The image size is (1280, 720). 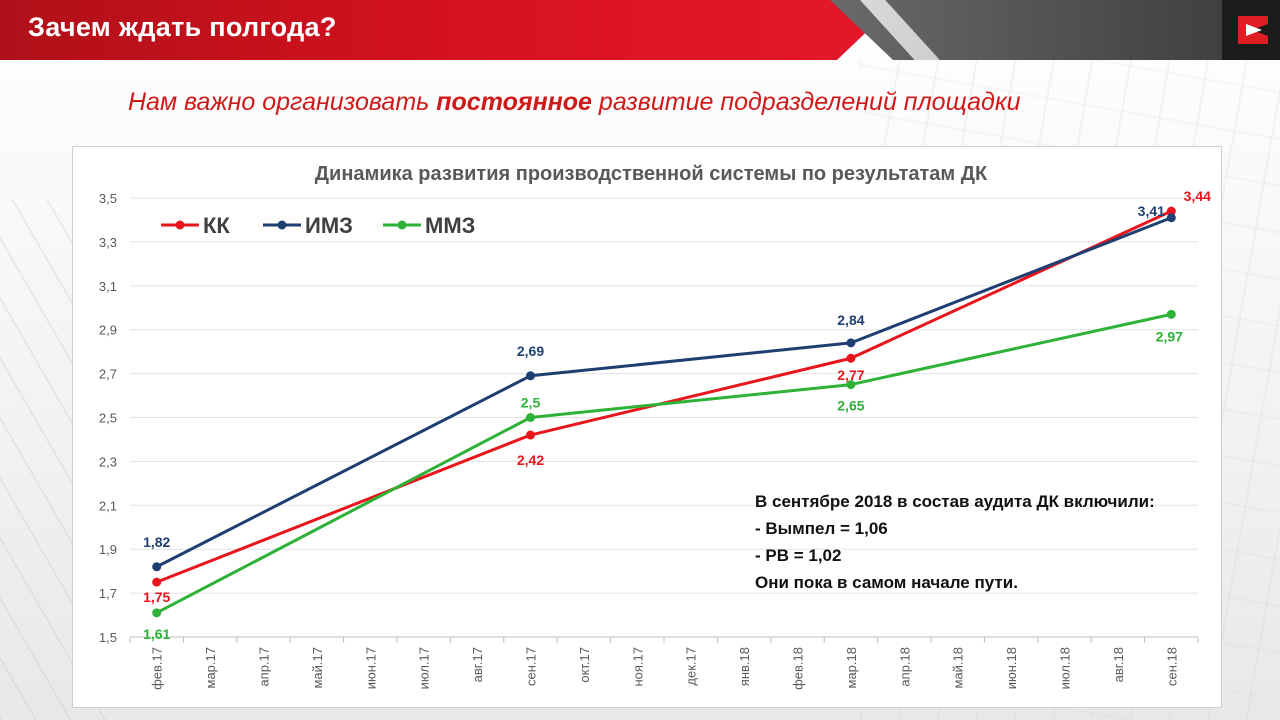 I want to click on y-tick-label: 3,5, so click(x=108, y=198).